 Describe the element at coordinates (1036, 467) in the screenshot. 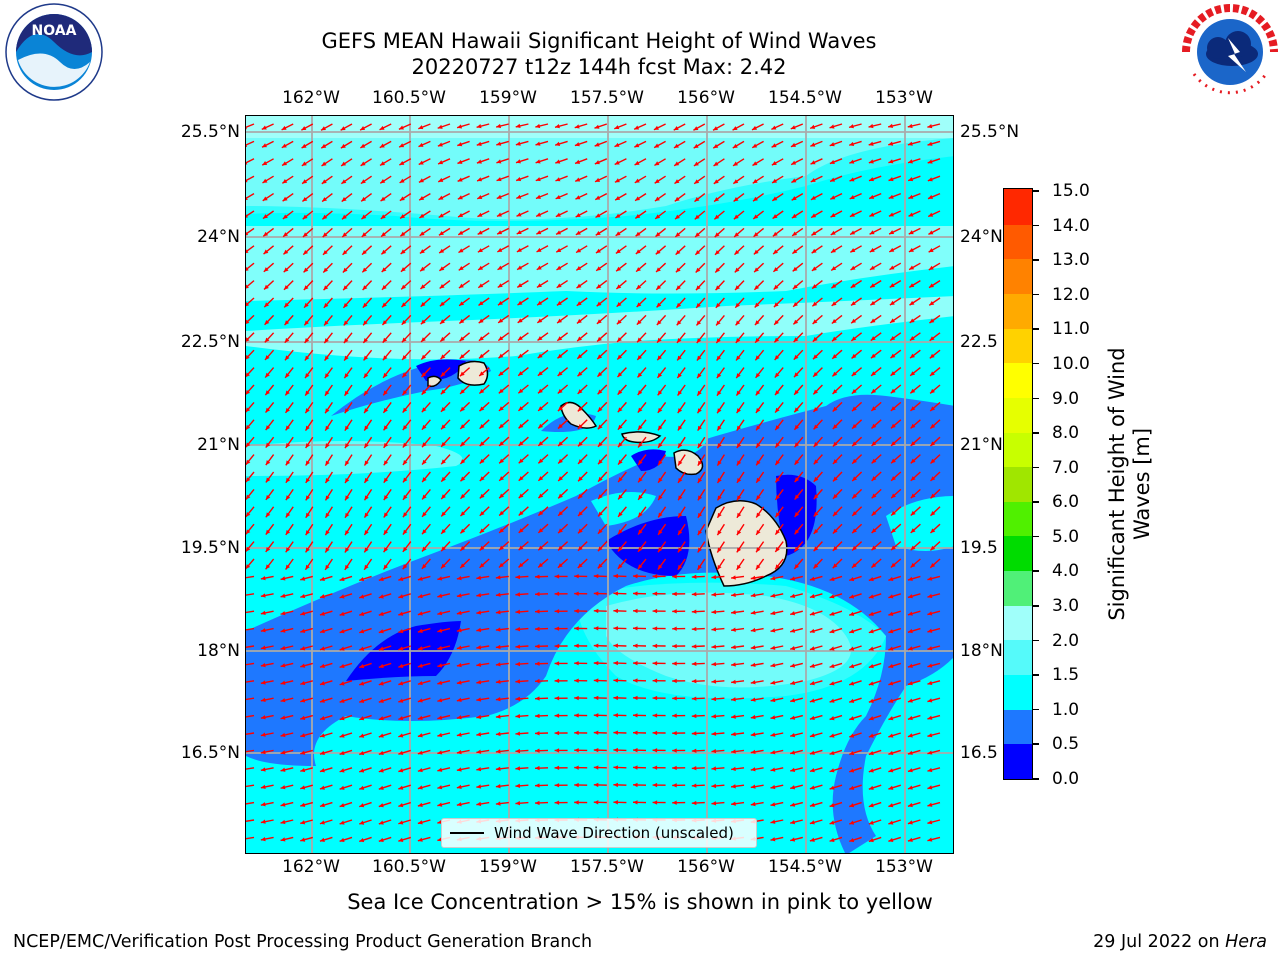

I see `colorbar-tick-mark` at that location.